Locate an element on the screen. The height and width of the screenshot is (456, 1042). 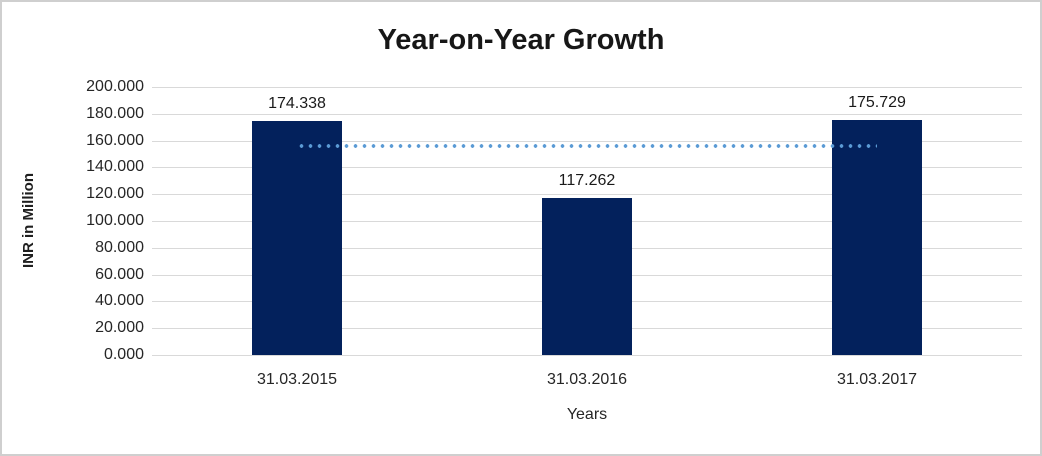
gridline-180.000 is located at coordinates (587, 114).